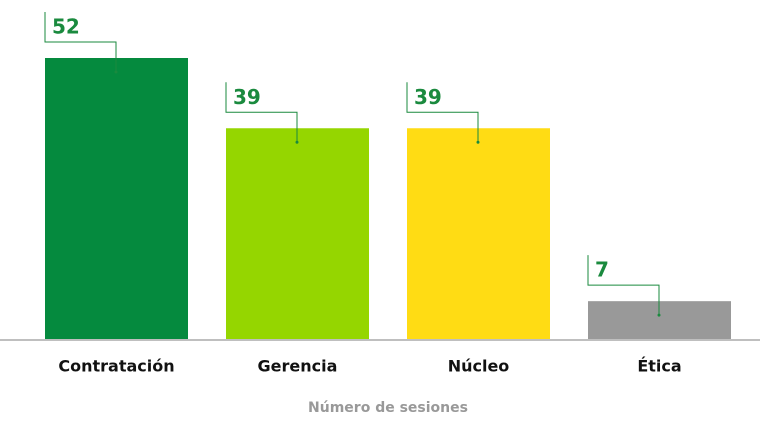 The image size is (760, 423). I want to click on x-tick-label: Gerencia, so click(298, 366).